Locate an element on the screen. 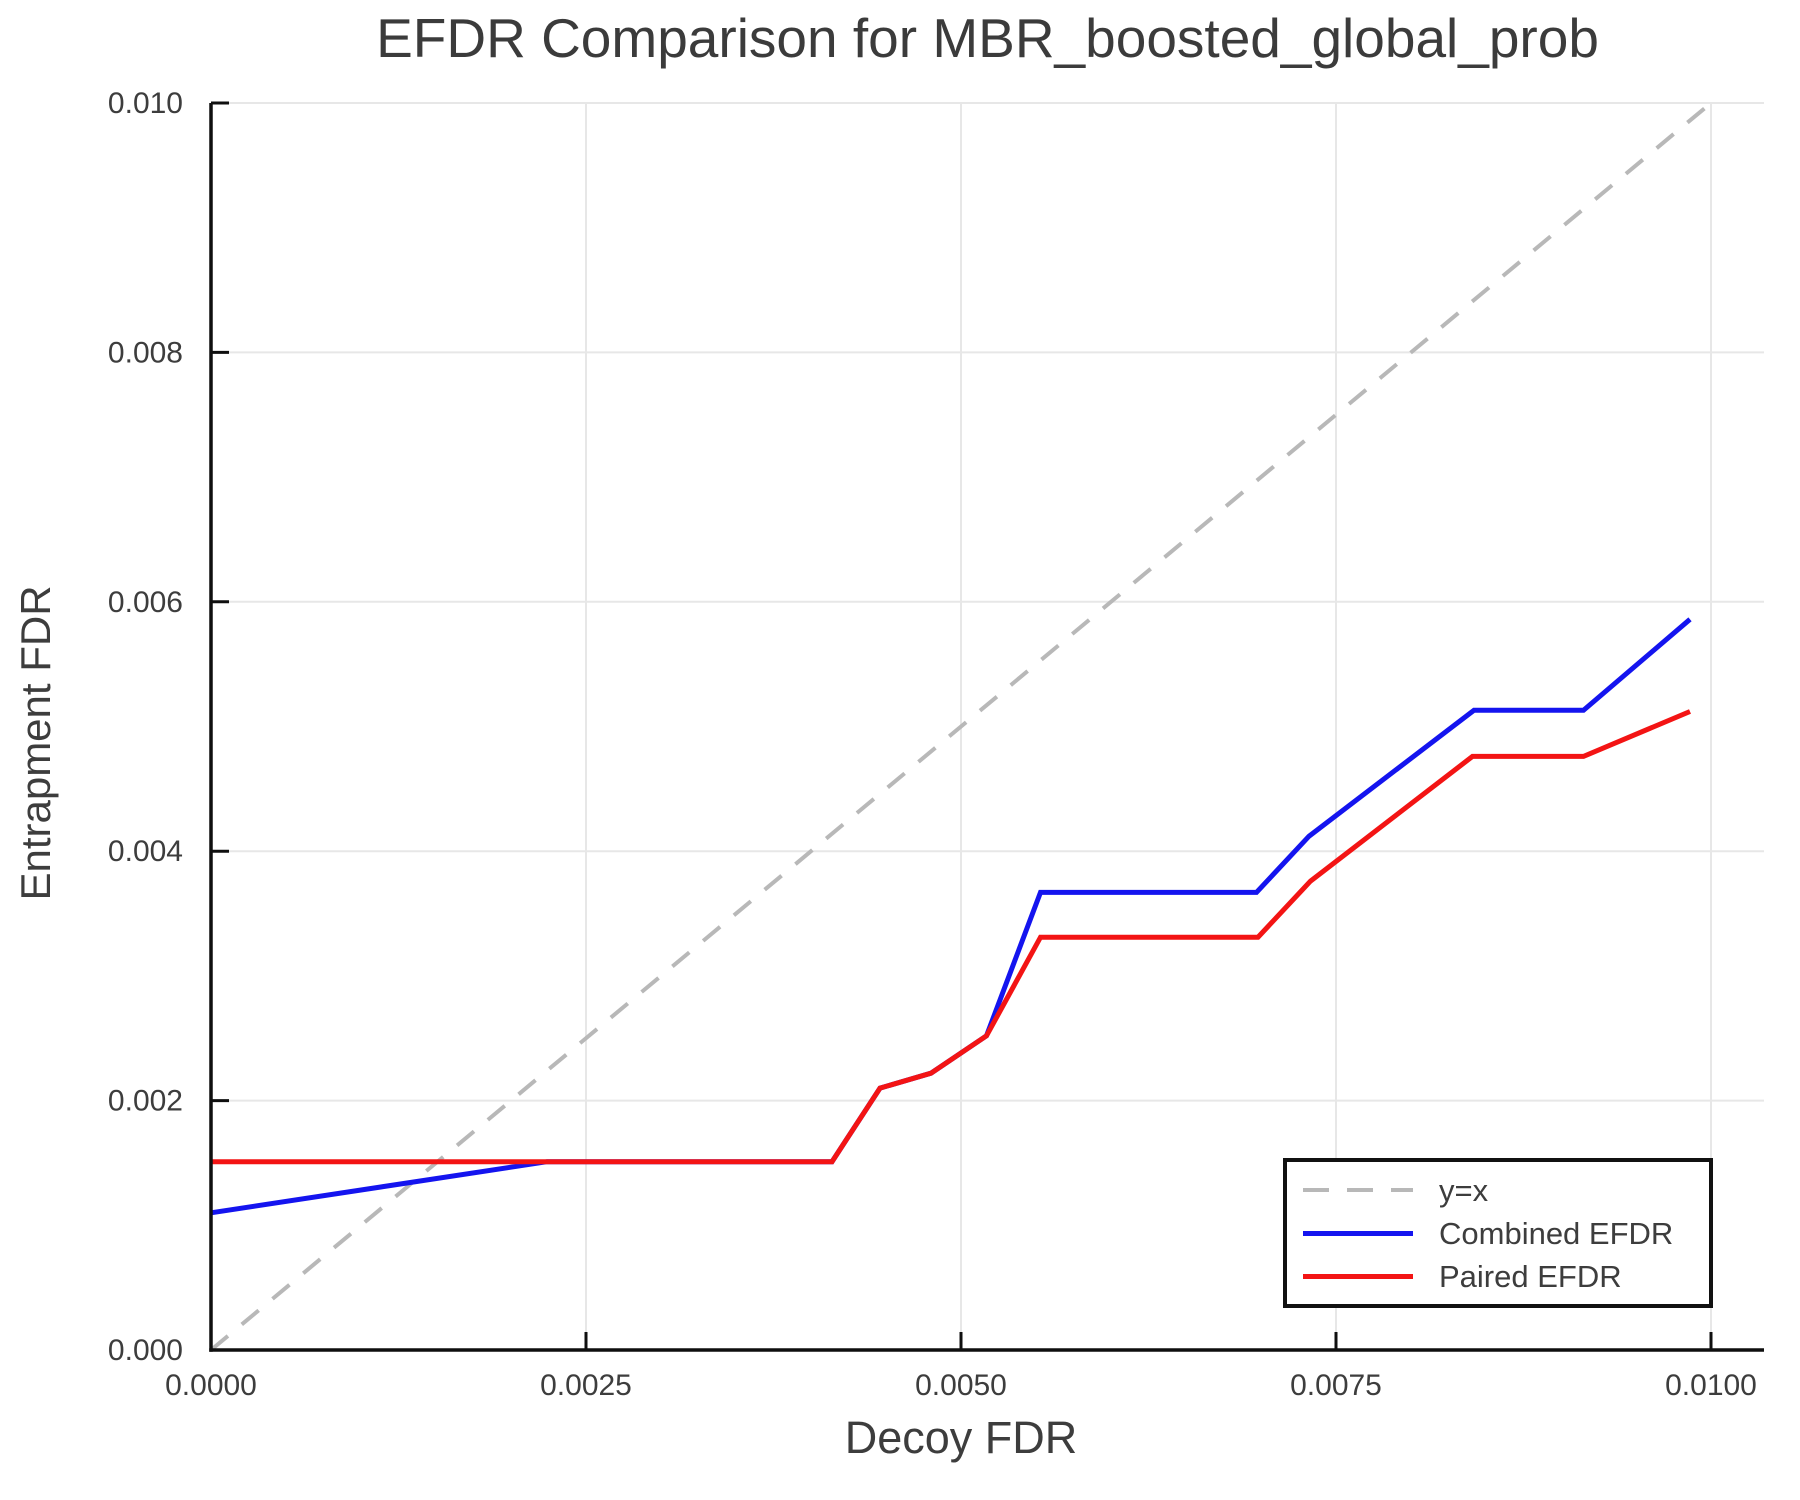 This screenshot has height=1500, width=1800. legend-item-combined-efdr: Combined EFDR is located at coordinates (1506, 1233).